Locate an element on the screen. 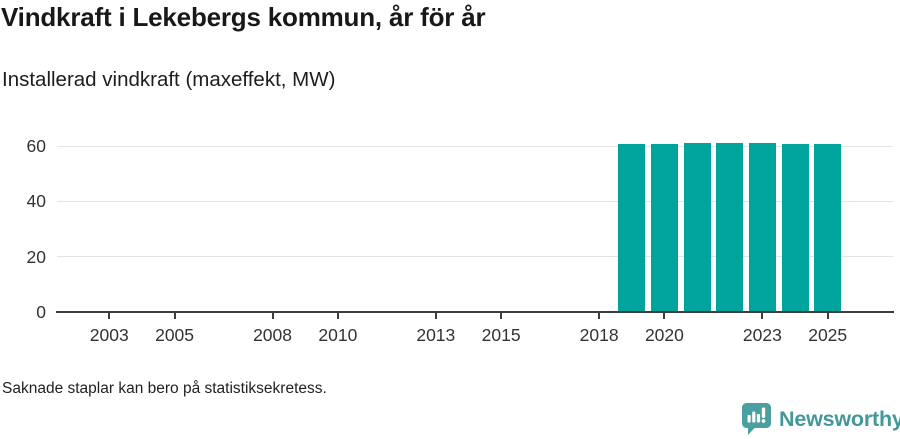 The width and height of the screenshot is (900, 439). x-axis-tick-label: 2013 is located at coordinates (436, 335).